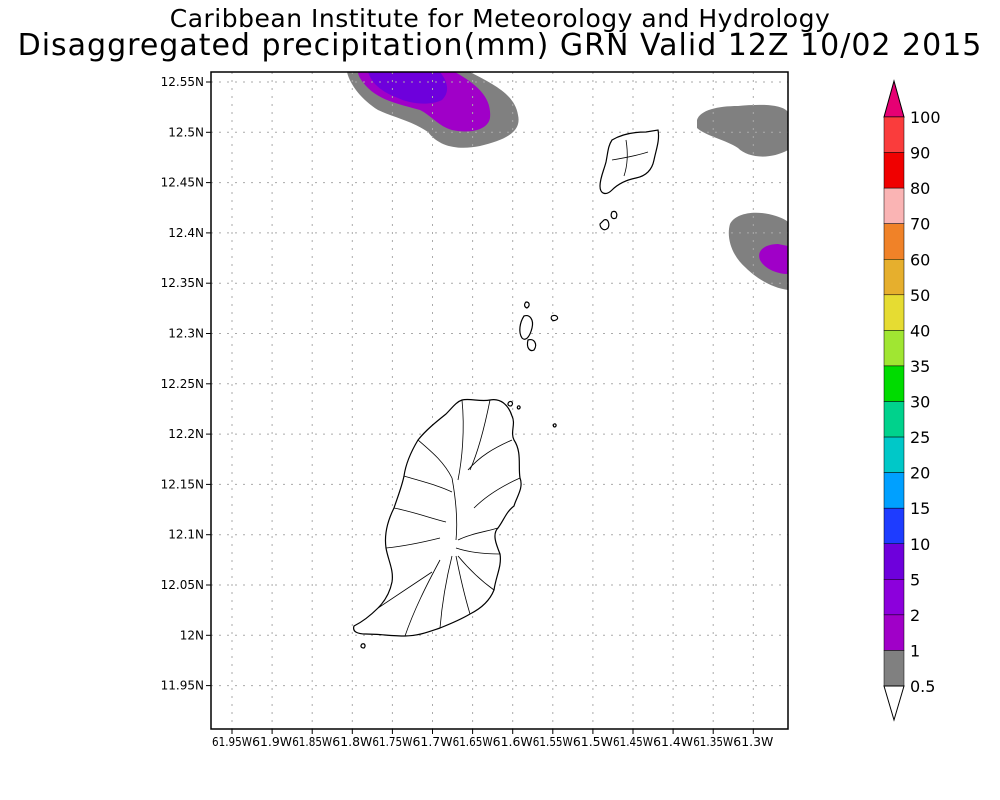 The width and height of the screenshot is (1000, 800). What do you see at coordinates (473, 742) in the screenshot?
I see `lon-tick-label: 61.65W` at bounding box center [473, 742].